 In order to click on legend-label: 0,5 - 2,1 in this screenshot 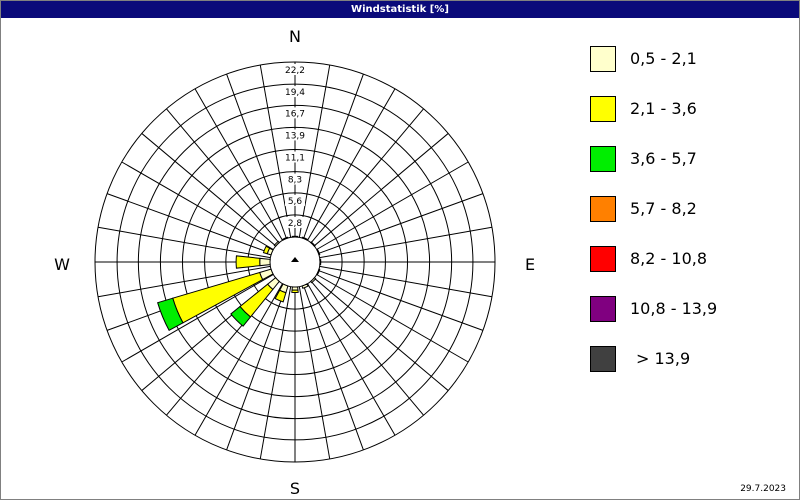, I will do `click(663, 58)`.